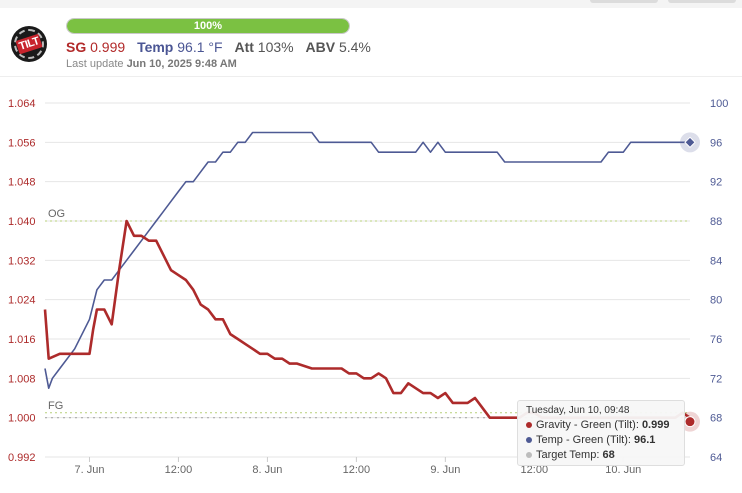 The height and width of the screenshot is (493, 742). What do you see at coordinates (89, 470) in the screenshot?
I see `x-tick-label: 7. Jun` at bounding box center [89, 470].